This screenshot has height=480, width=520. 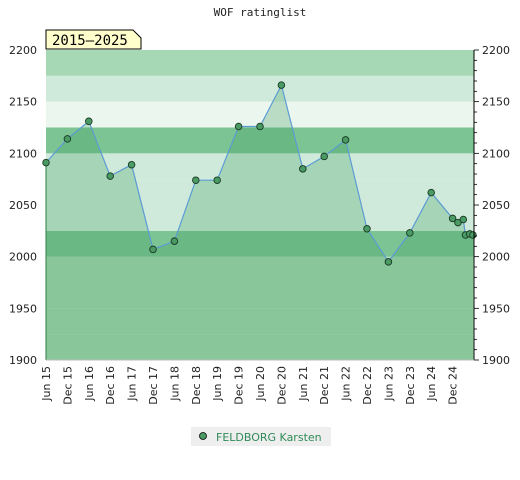 I want to click on y-tick-label-left: 2000, so click(x=23, y=257).